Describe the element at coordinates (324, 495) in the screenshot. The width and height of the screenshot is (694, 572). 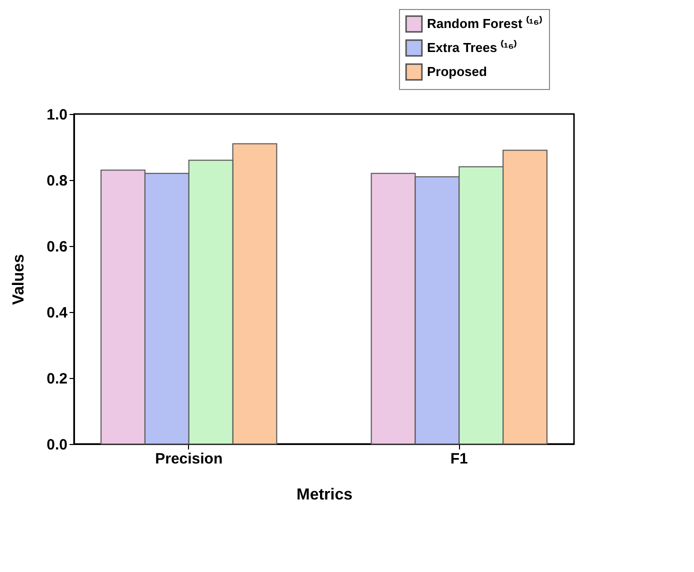
I see `x-axis-title: Metrics` at that location.